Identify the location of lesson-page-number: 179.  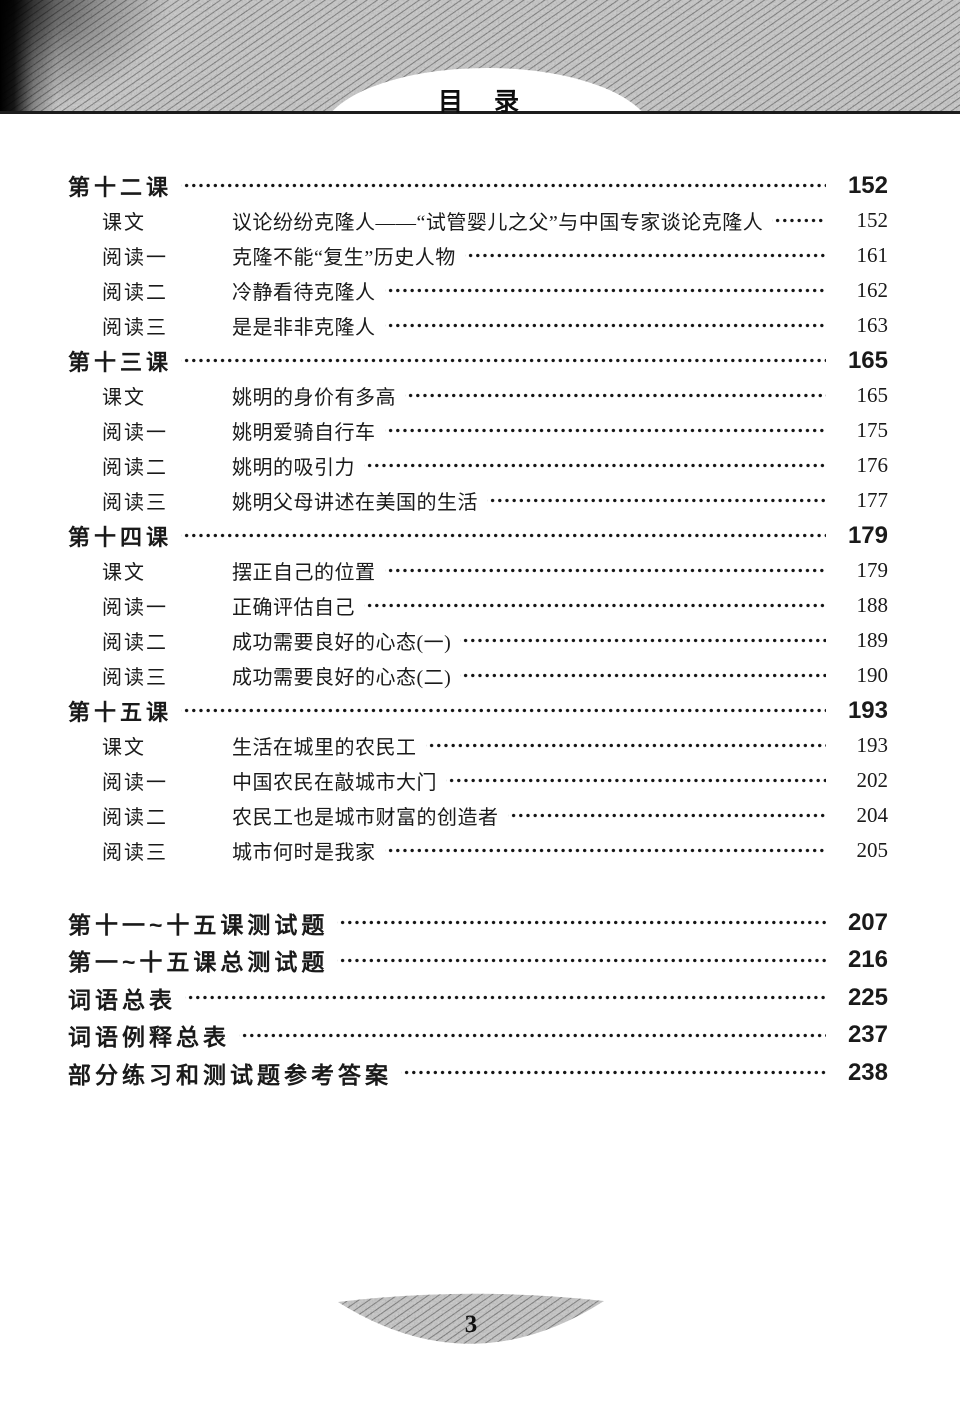
(867, 535).